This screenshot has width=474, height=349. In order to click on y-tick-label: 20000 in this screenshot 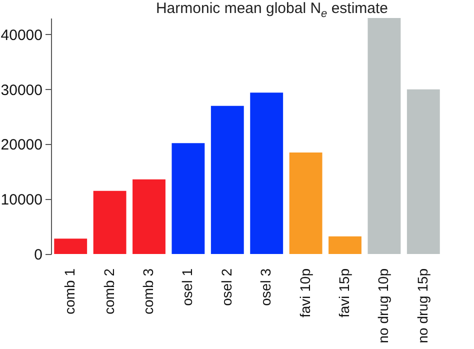, I will do `click(21, 145)`.